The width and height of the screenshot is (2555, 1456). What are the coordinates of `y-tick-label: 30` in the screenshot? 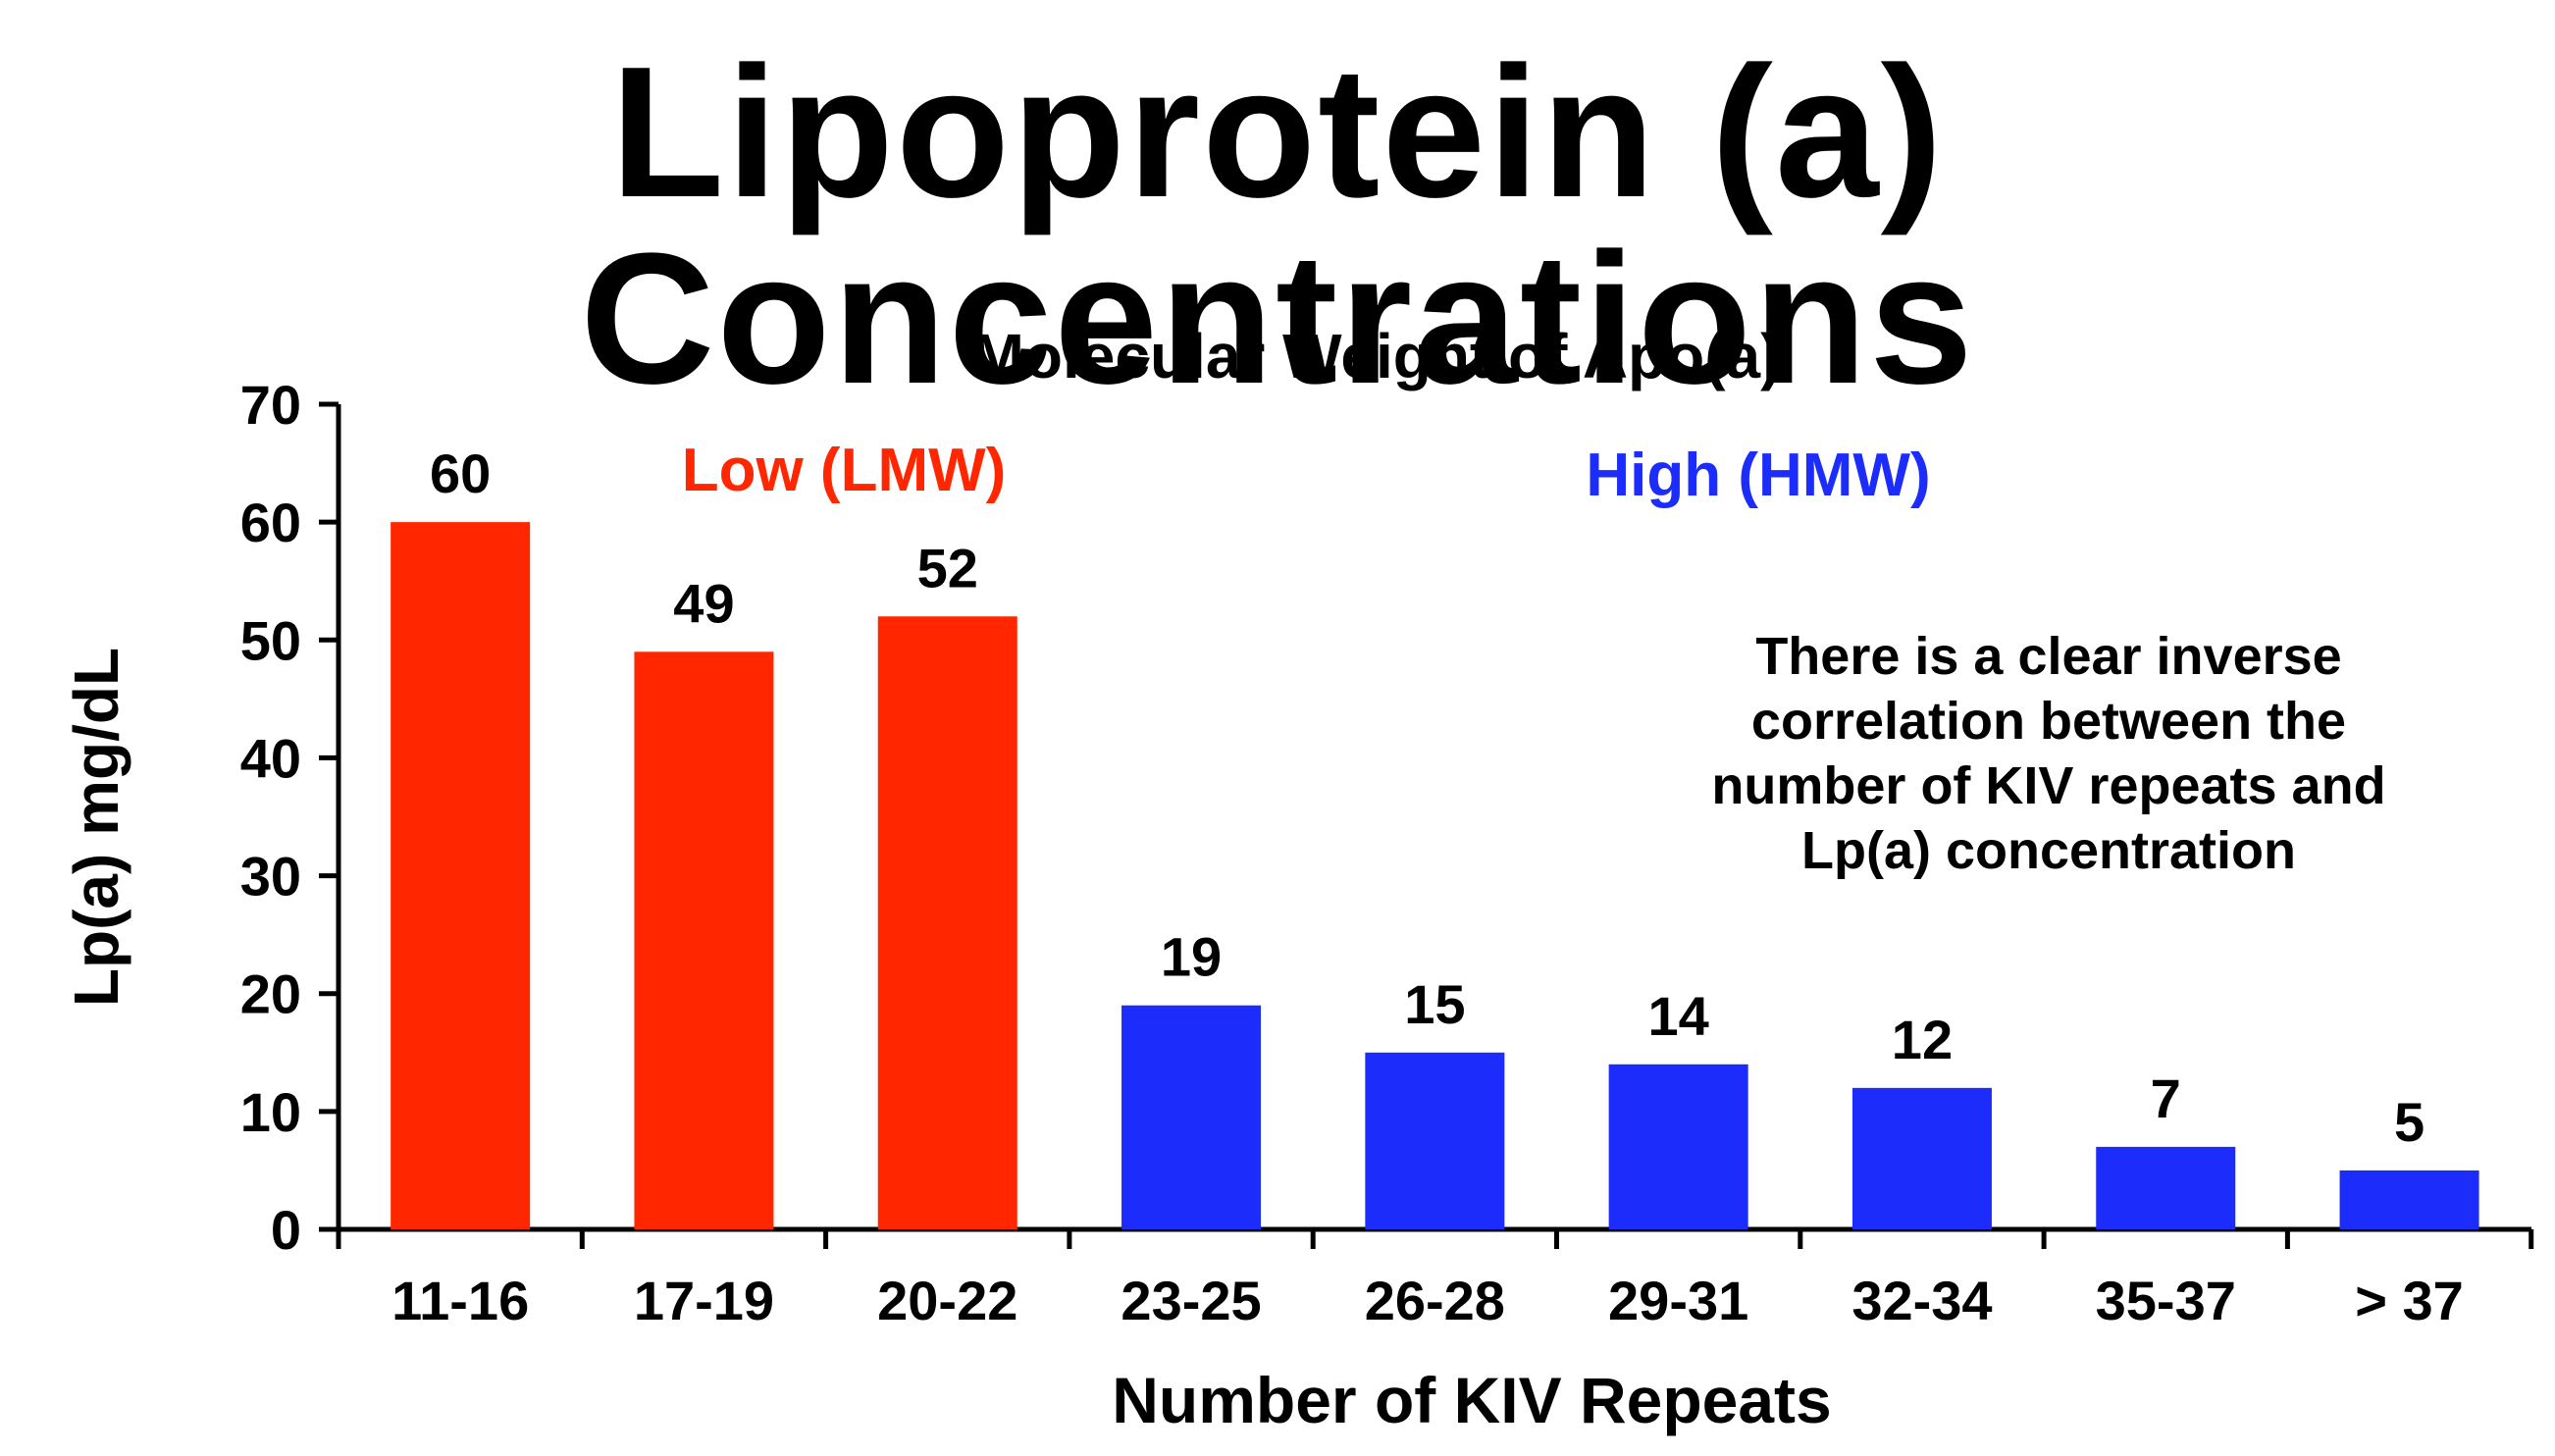 It's located at (270, 877).